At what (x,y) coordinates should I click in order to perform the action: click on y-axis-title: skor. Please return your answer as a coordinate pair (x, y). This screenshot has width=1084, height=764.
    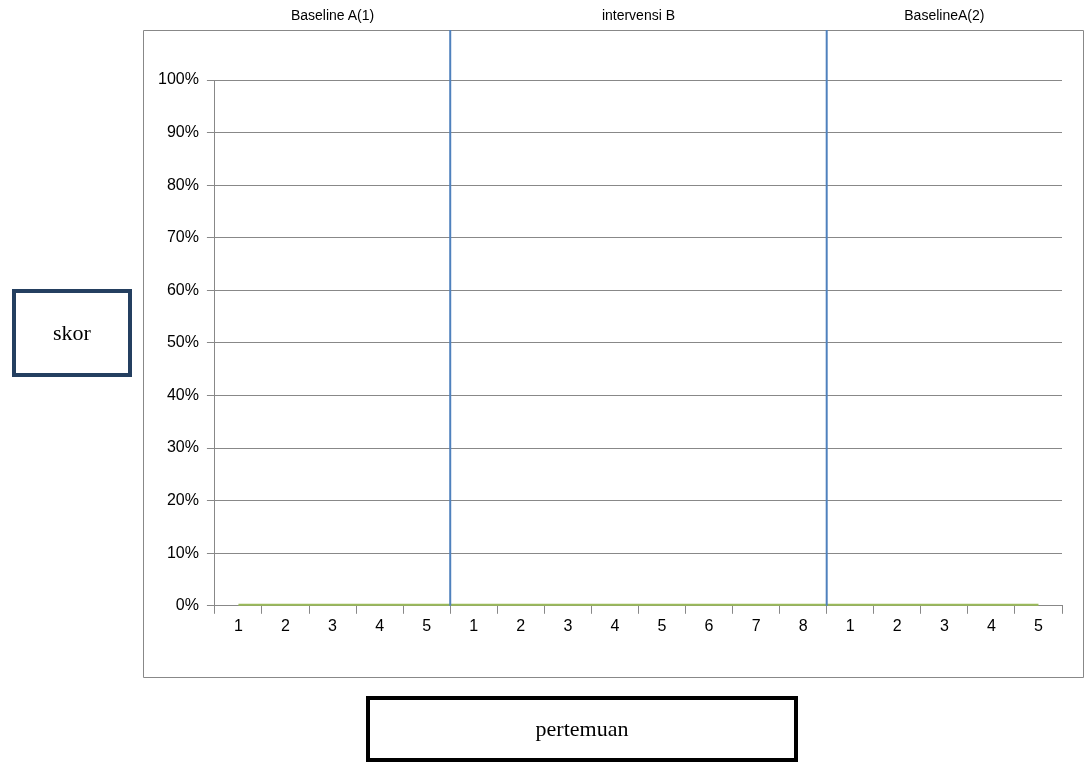
    Looking at the image, I should click on (72, 333).